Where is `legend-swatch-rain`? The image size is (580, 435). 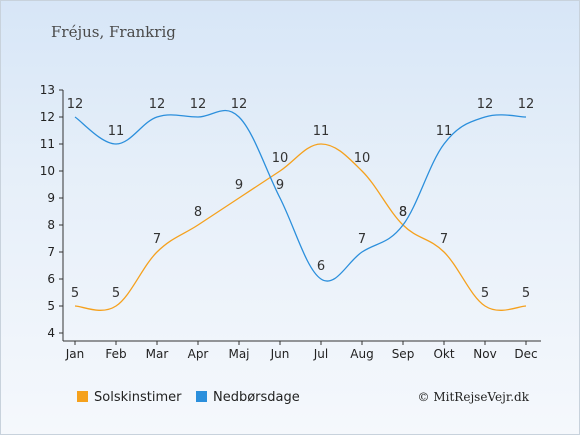 legend-swatch-rain is located at coordinates (201, 396).